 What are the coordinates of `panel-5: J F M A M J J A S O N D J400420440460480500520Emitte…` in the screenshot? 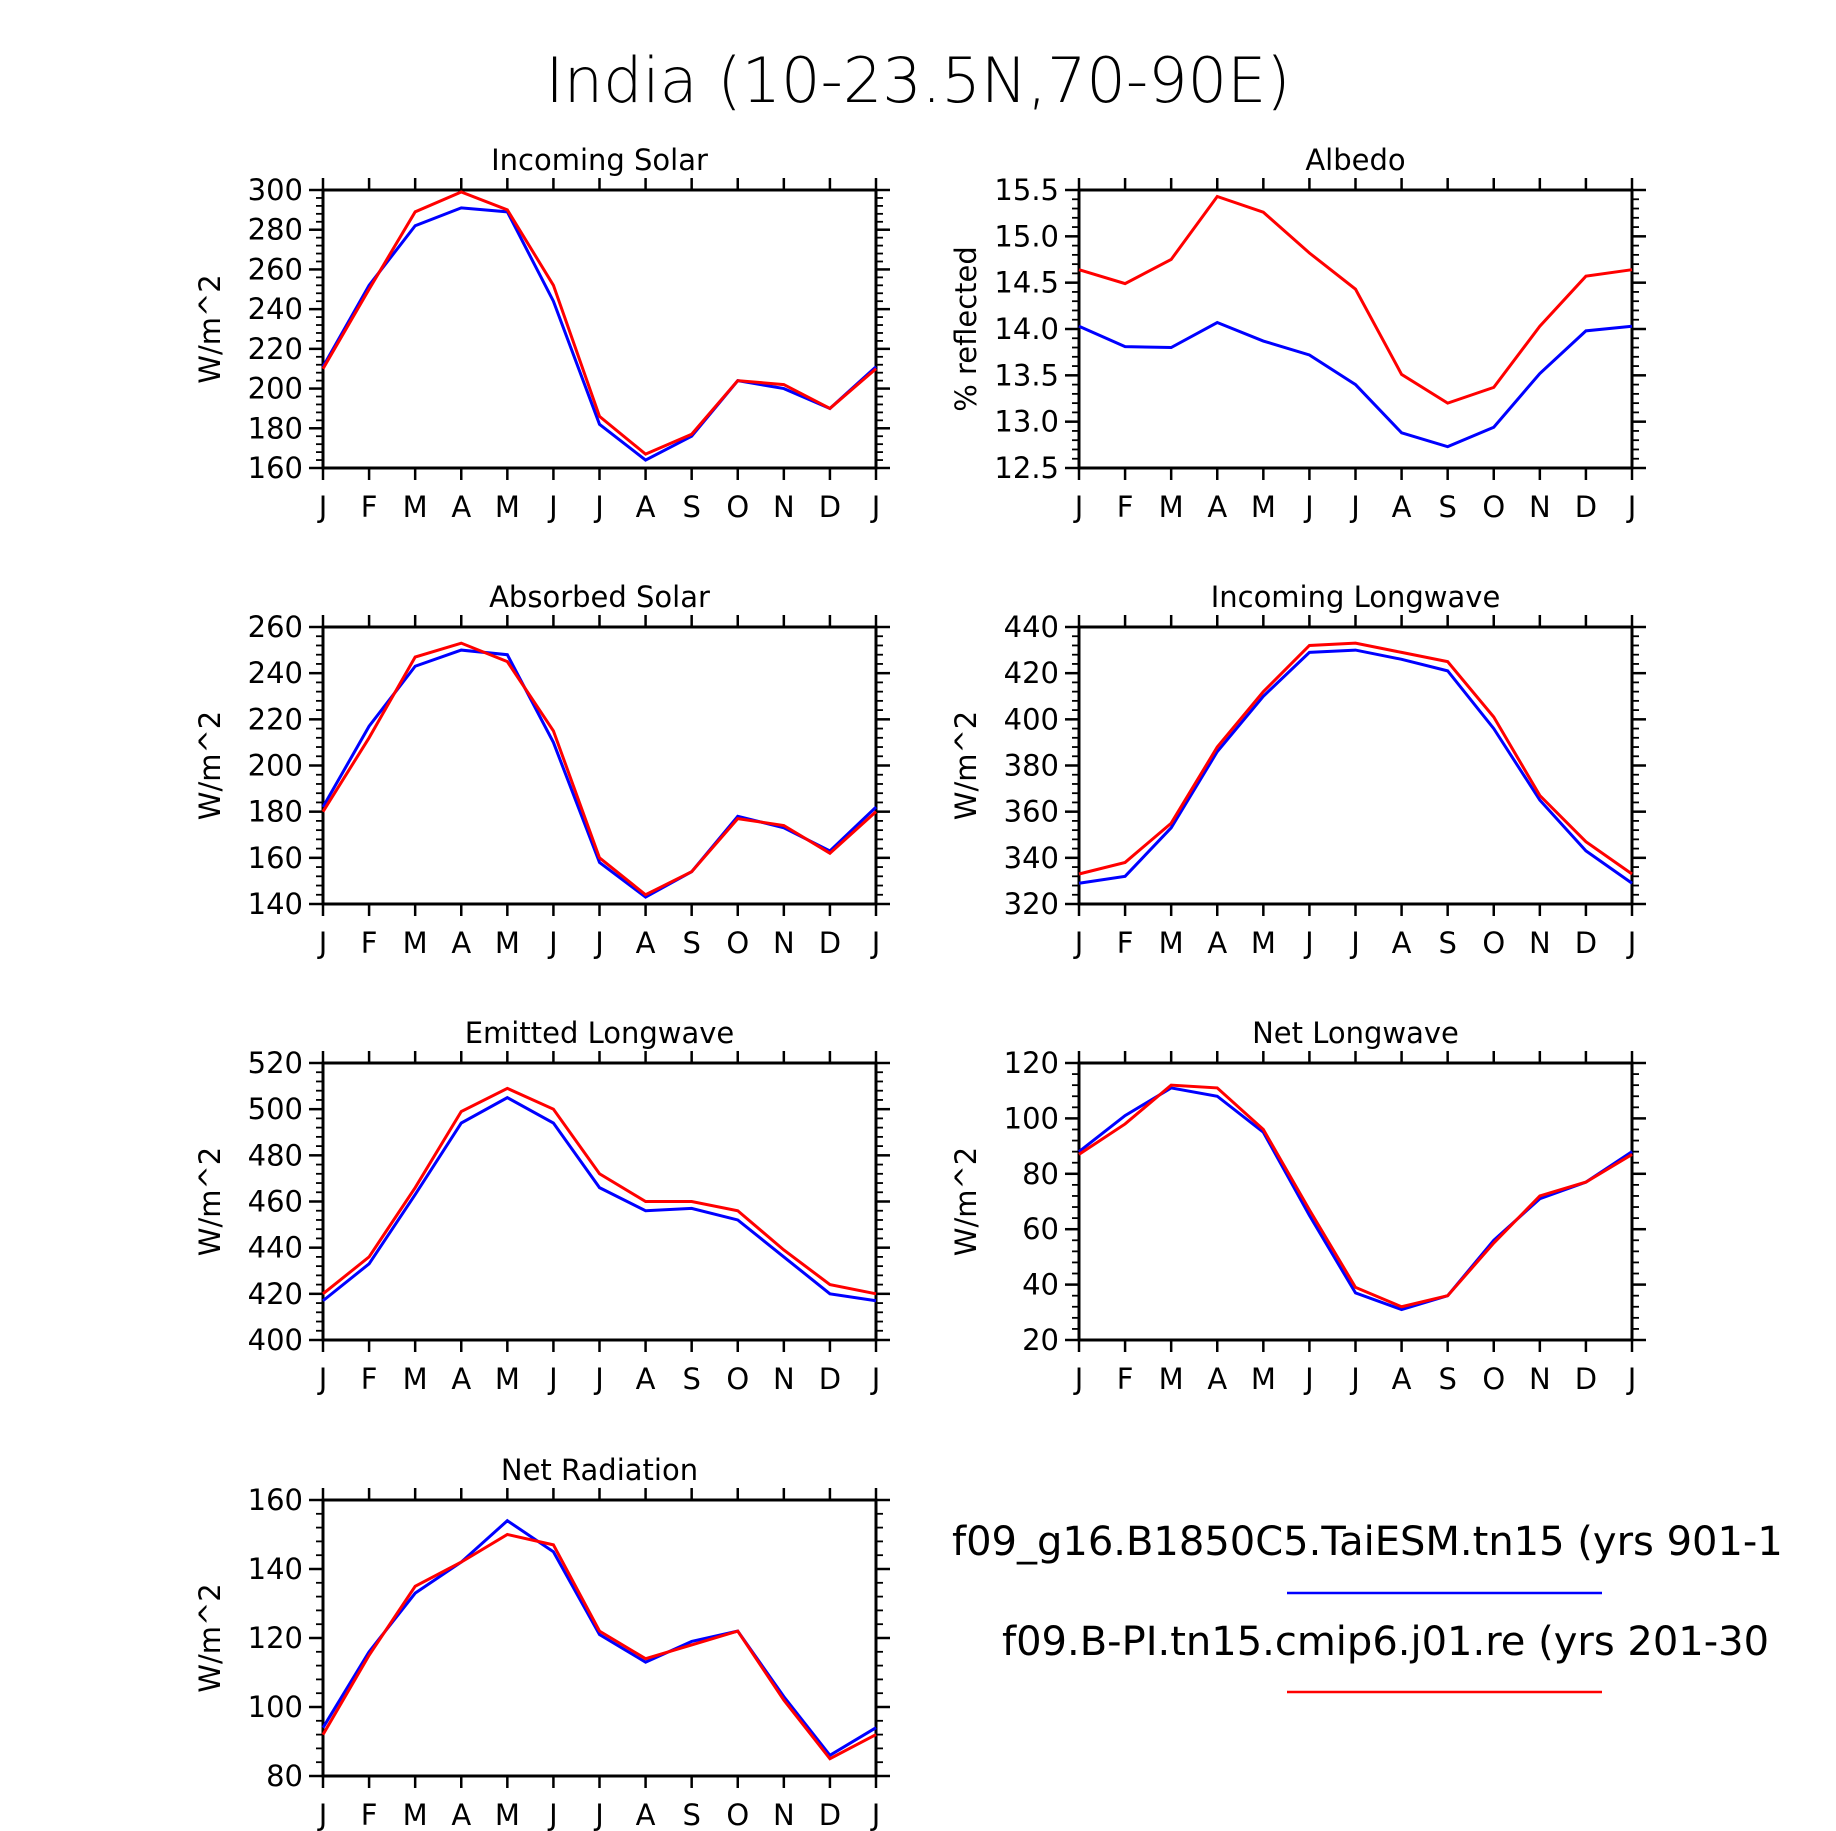 It's located at (541, 1206).